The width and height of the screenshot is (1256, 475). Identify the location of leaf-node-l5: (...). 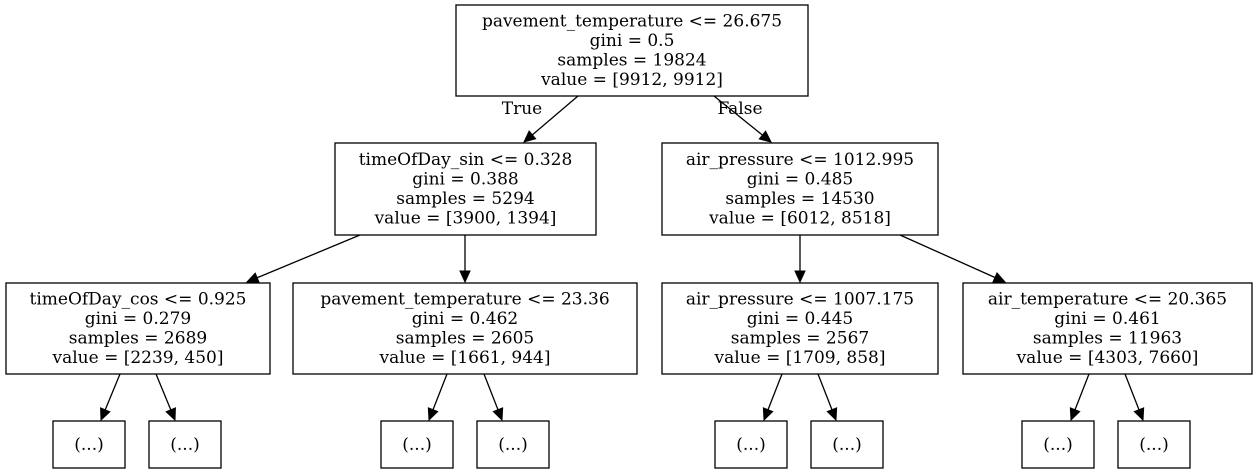
(751, 444).